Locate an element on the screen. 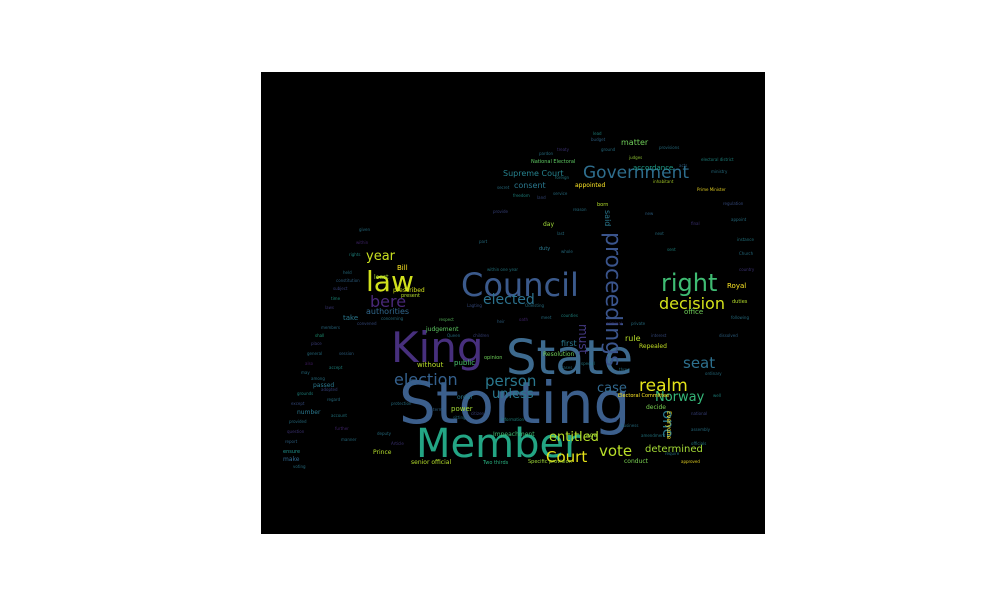 Image resolution: width=1000 pixels, height=600 pixels. word-impeachment: Impeachment is located at coordinates (514, 434).